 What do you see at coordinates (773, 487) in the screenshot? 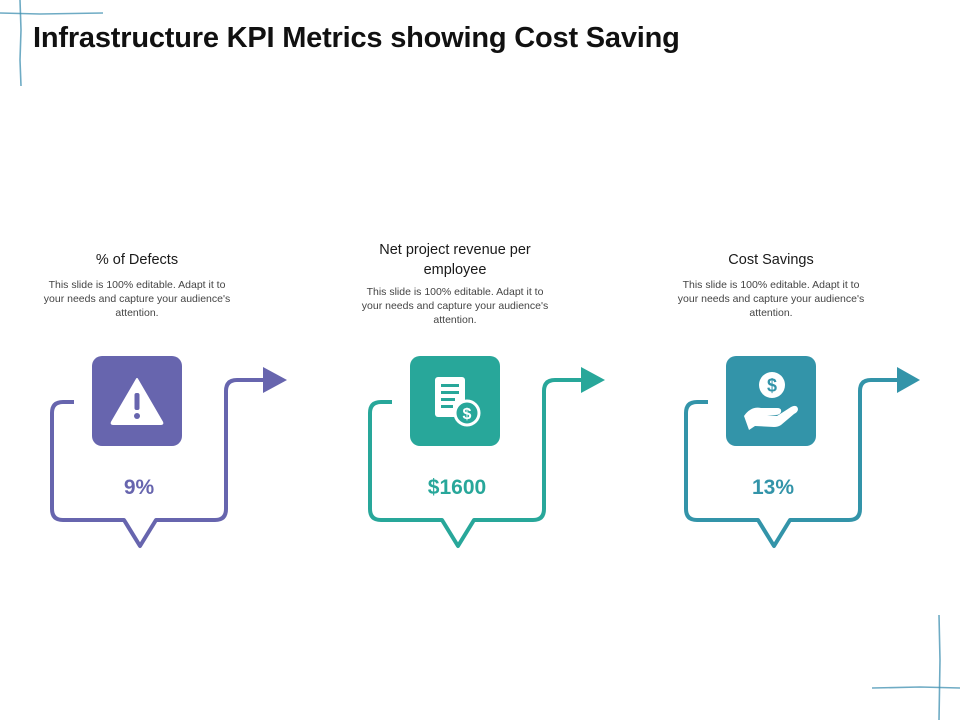
I see `kpi-value: 13%` at bounding box center [773, 487].